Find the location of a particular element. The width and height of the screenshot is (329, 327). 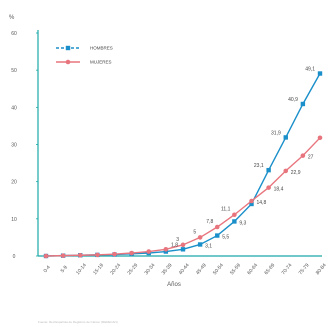

data-label: 49,1 is located at coordinates (310, 70).